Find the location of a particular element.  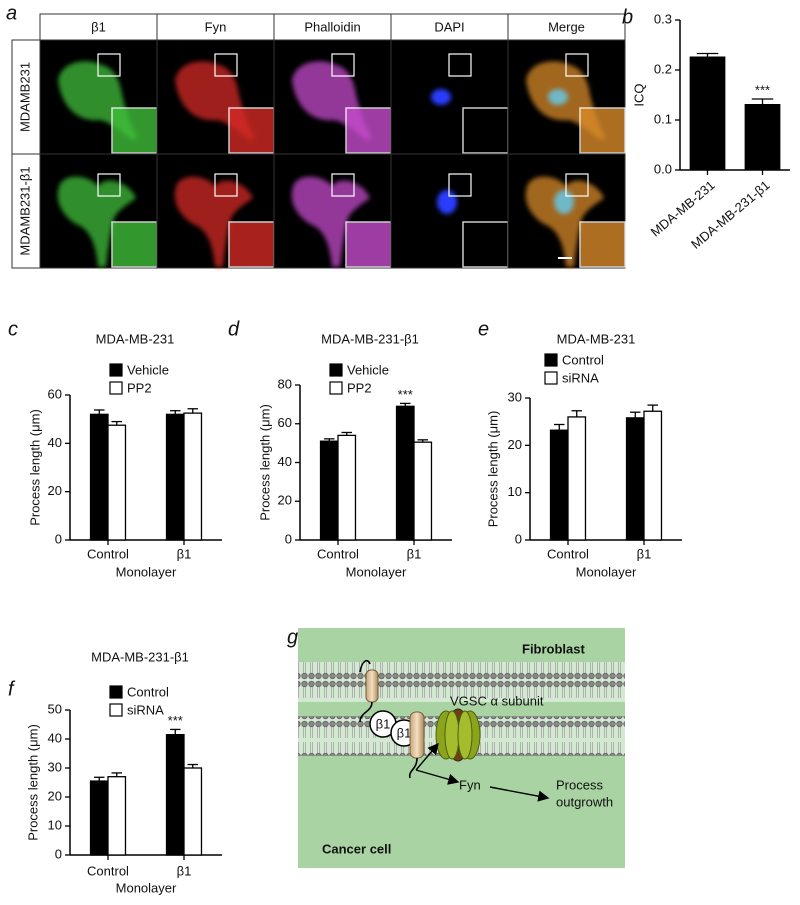

y-axis-label: ICQ is located at coordinates (638, 94).